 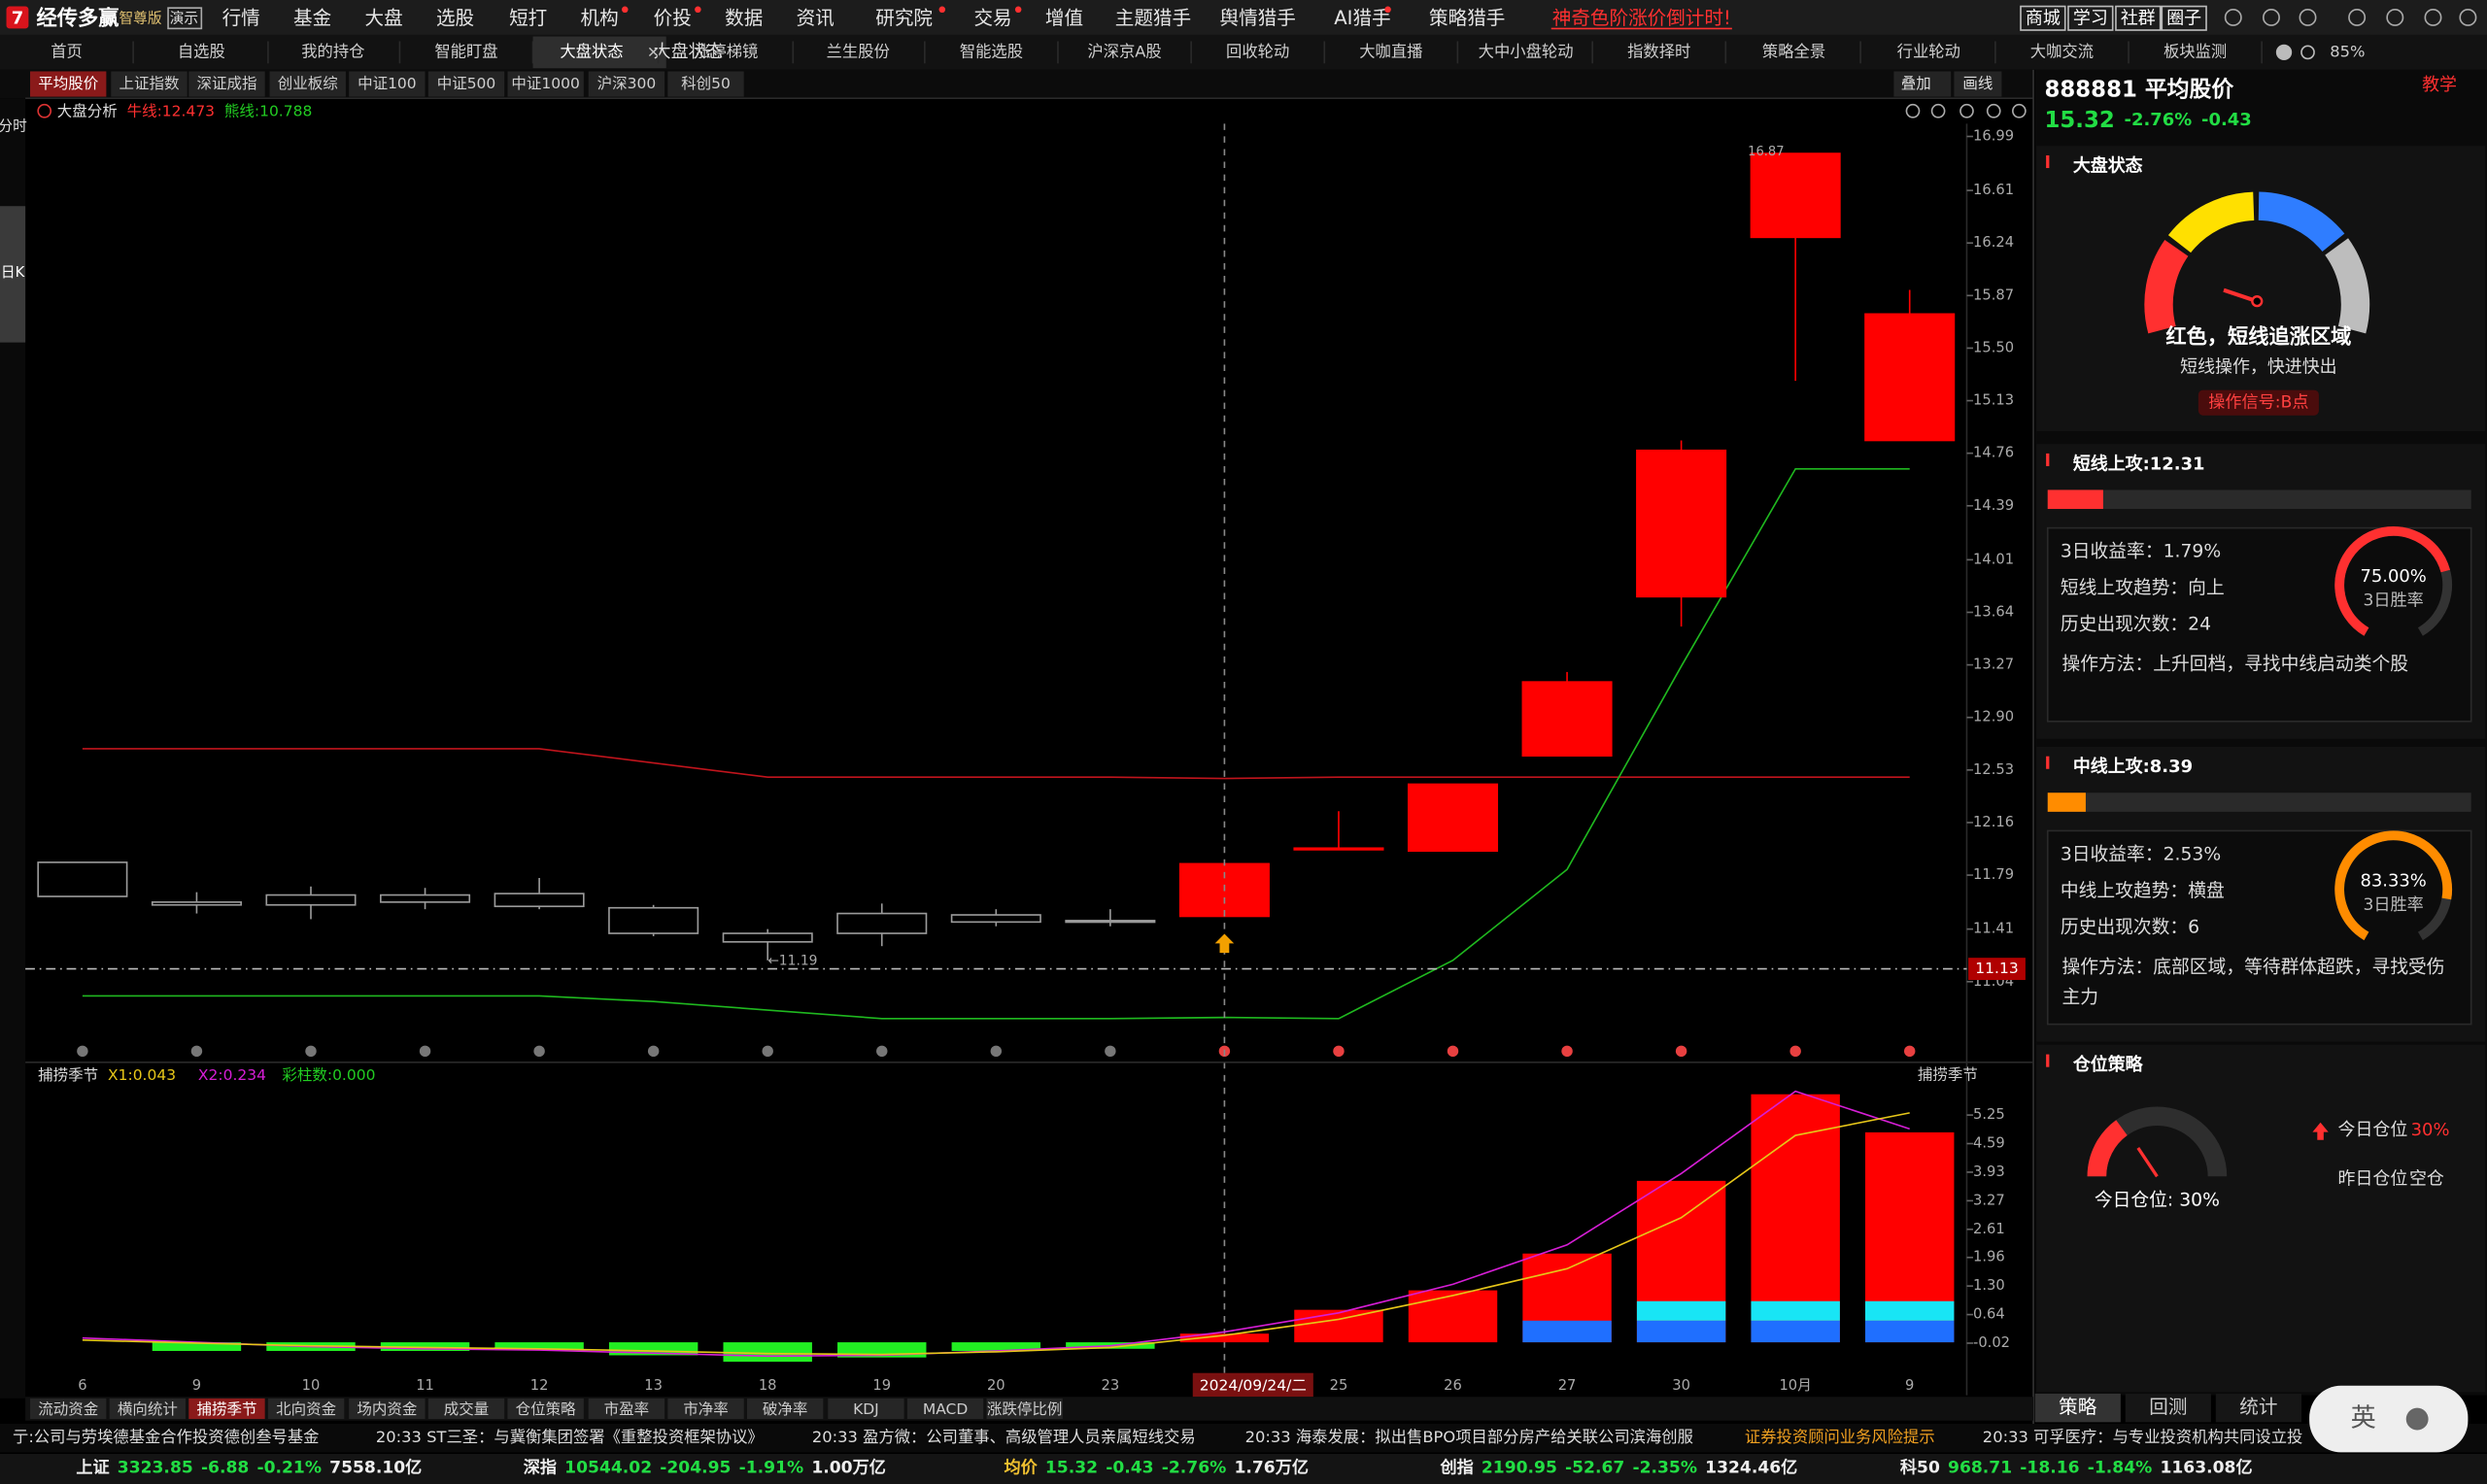 I want to click on menu-item: 选股, so click(x=455, y=18).